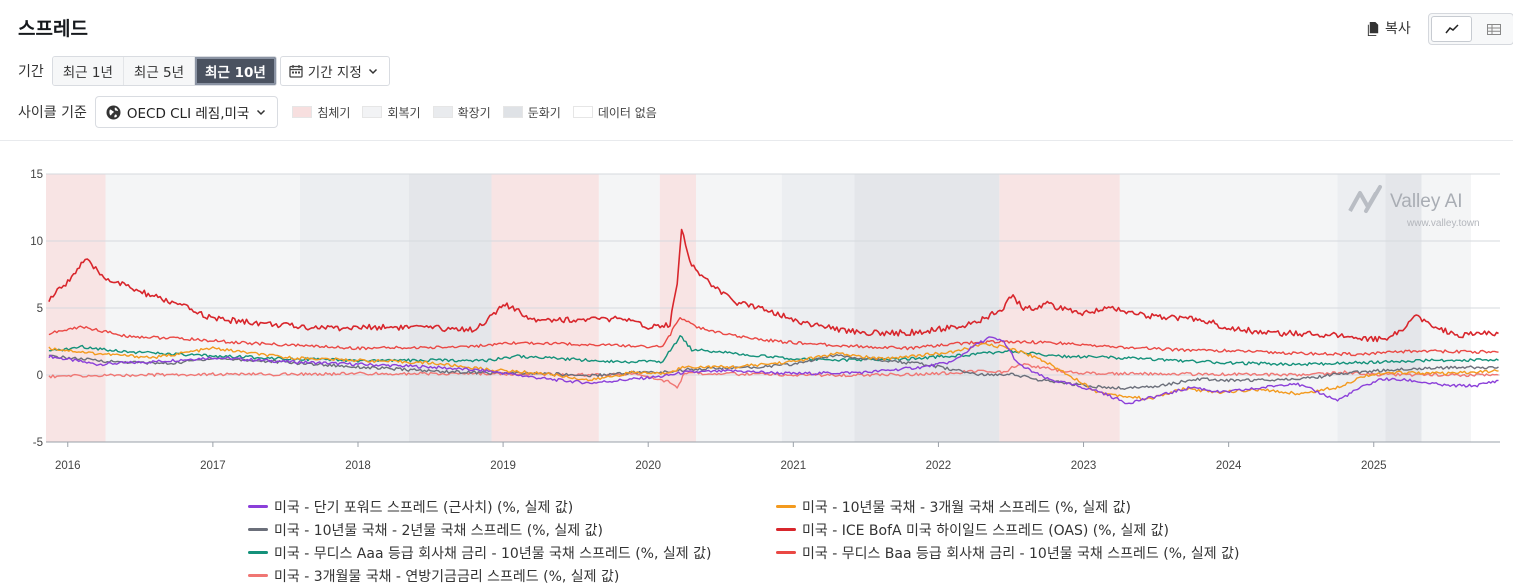 The image size is (1513, 588). I want to click on x-tick-label: 2021, so click(794, 466).